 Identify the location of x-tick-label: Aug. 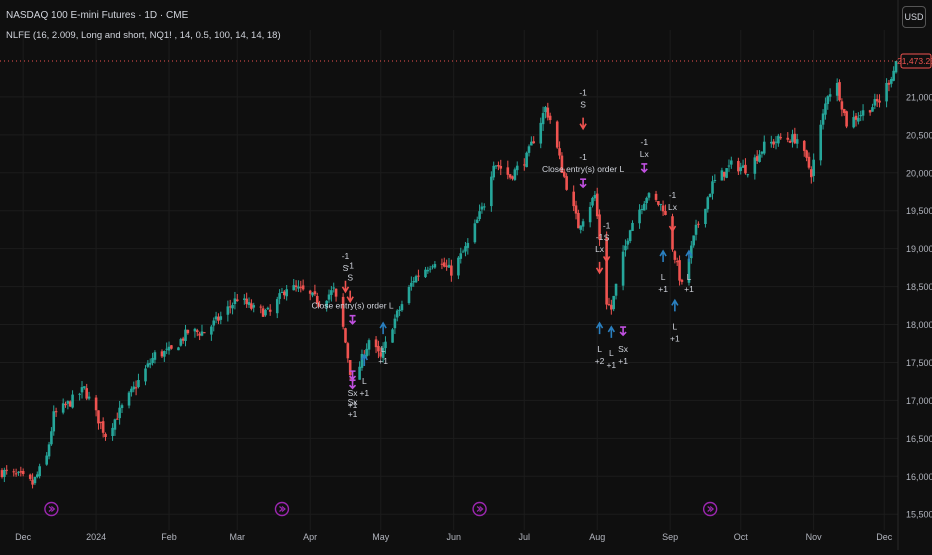
(597, 537).